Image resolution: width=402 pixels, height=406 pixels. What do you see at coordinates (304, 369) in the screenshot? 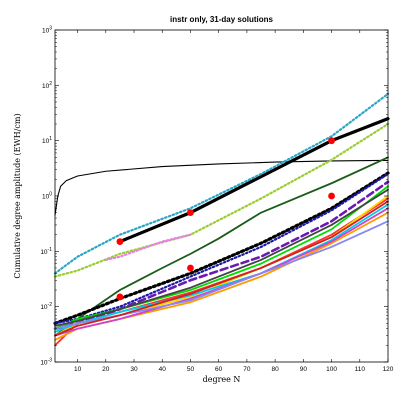
I see `x-tick-label: 90` at bounding box center [304, 369].